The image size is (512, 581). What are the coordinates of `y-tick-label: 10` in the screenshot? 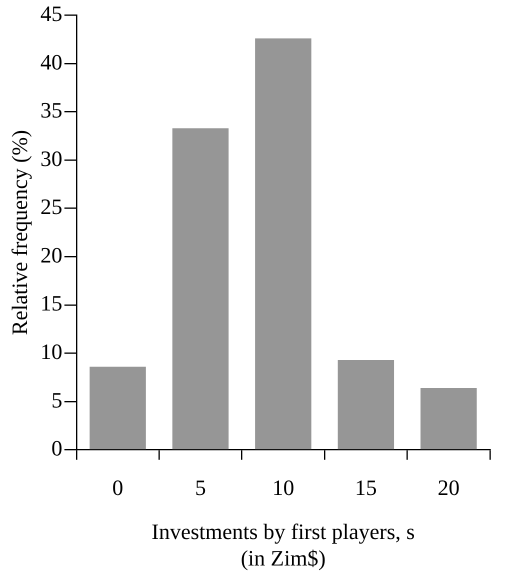 It's located at (51, 351).